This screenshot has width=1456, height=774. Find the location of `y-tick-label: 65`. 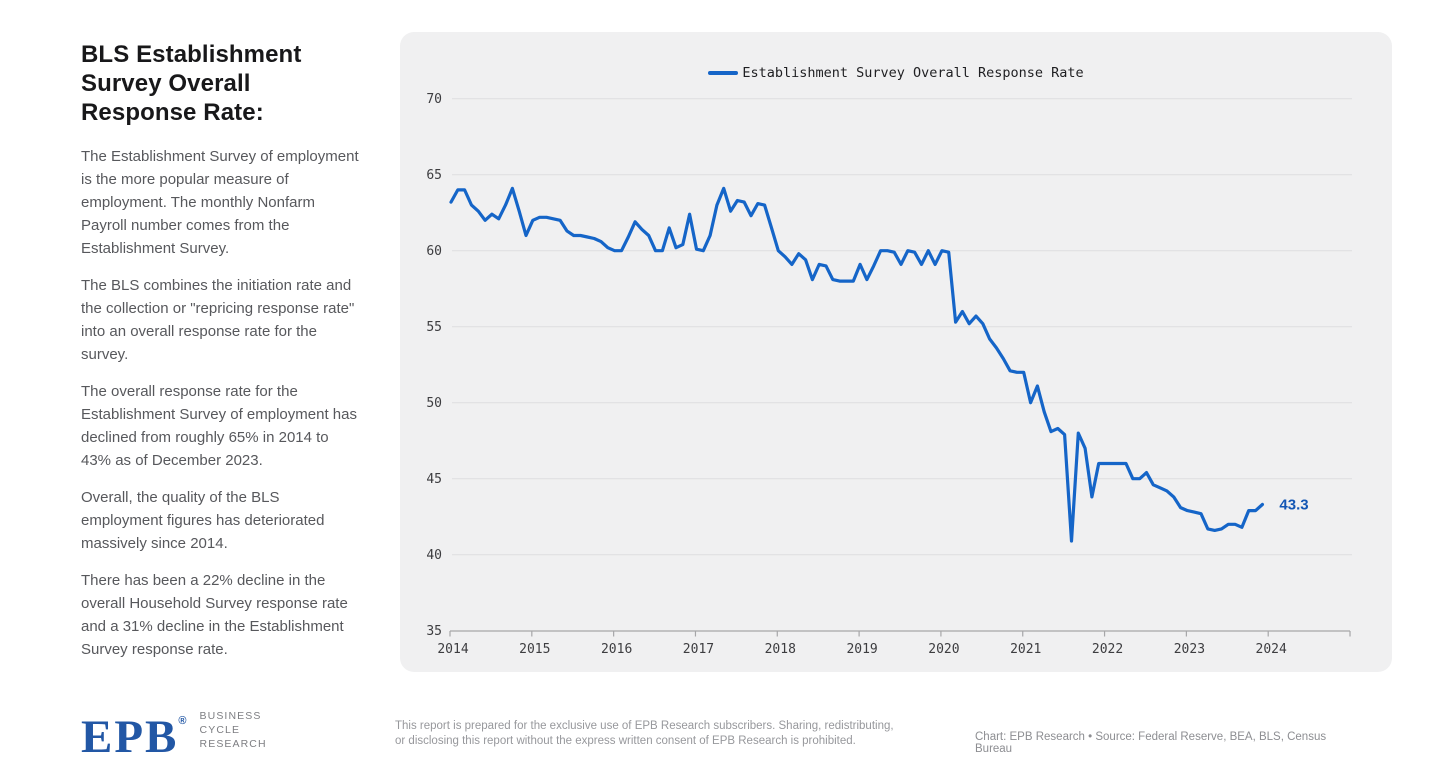

y-tick-label: 65 is located at coordinates (434, 175).